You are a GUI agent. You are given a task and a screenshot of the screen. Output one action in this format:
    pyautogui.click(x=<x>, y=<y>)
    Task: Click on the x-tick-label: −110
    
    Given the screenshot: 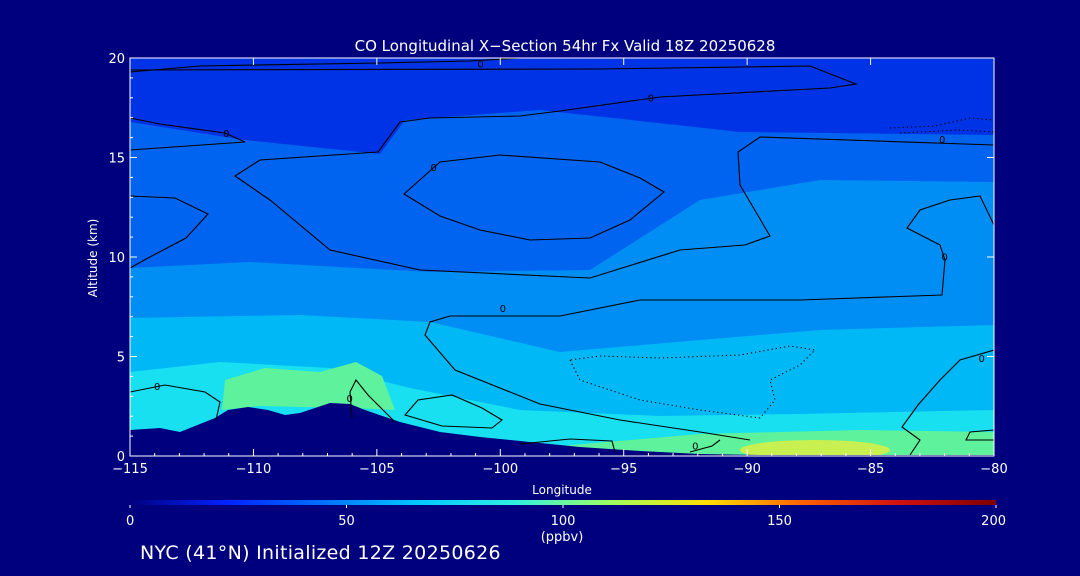 What is the action you would take?
    pyautogui.click(x=254, y=469)
    